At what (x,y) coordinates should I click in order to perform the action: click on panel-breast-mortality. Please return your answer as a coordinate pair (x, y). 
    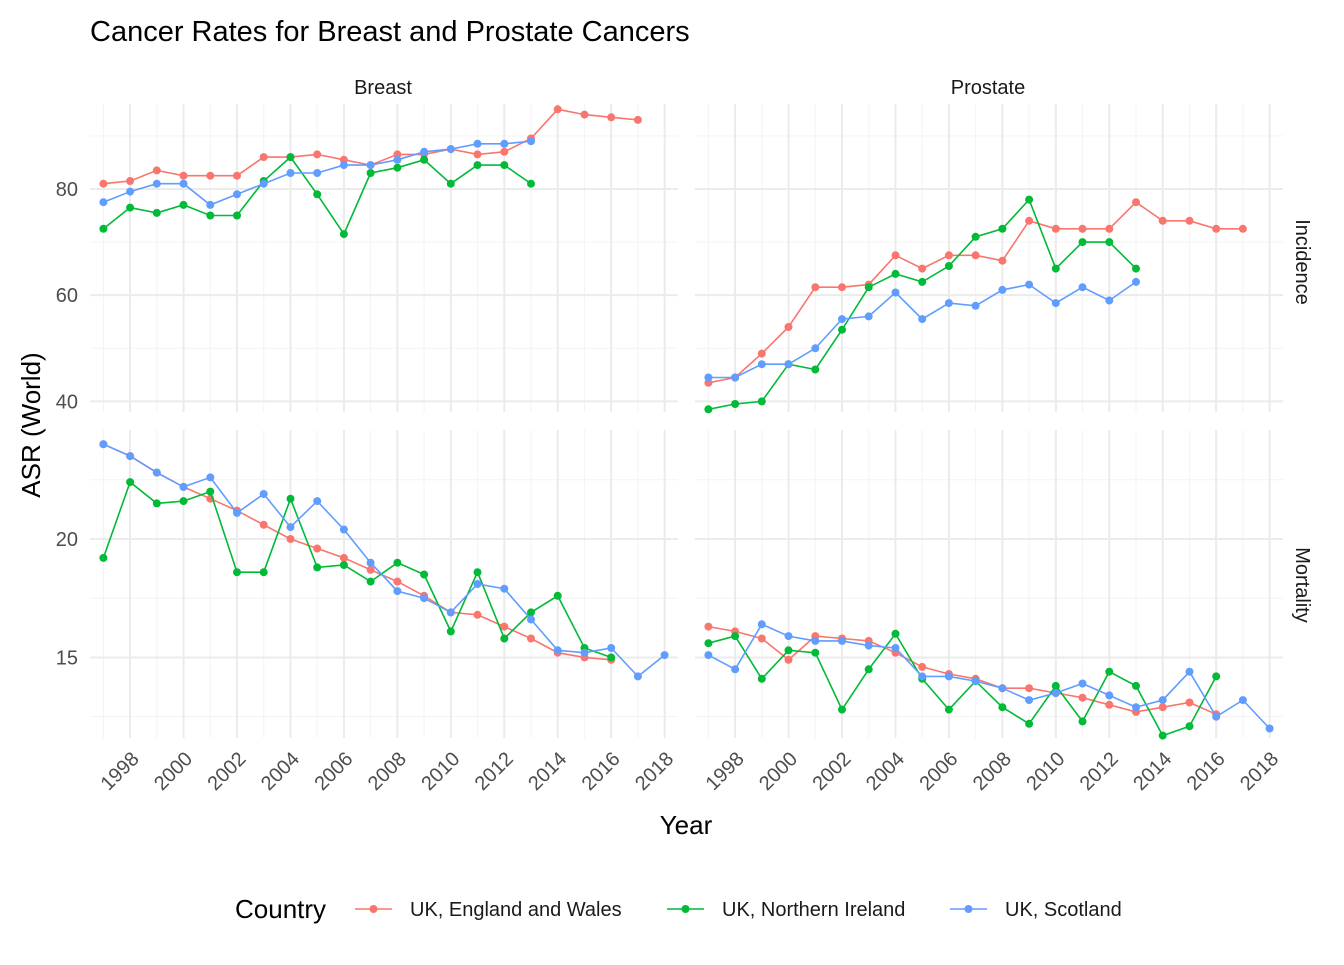
    Looking at the image, I should click on (384, 584).